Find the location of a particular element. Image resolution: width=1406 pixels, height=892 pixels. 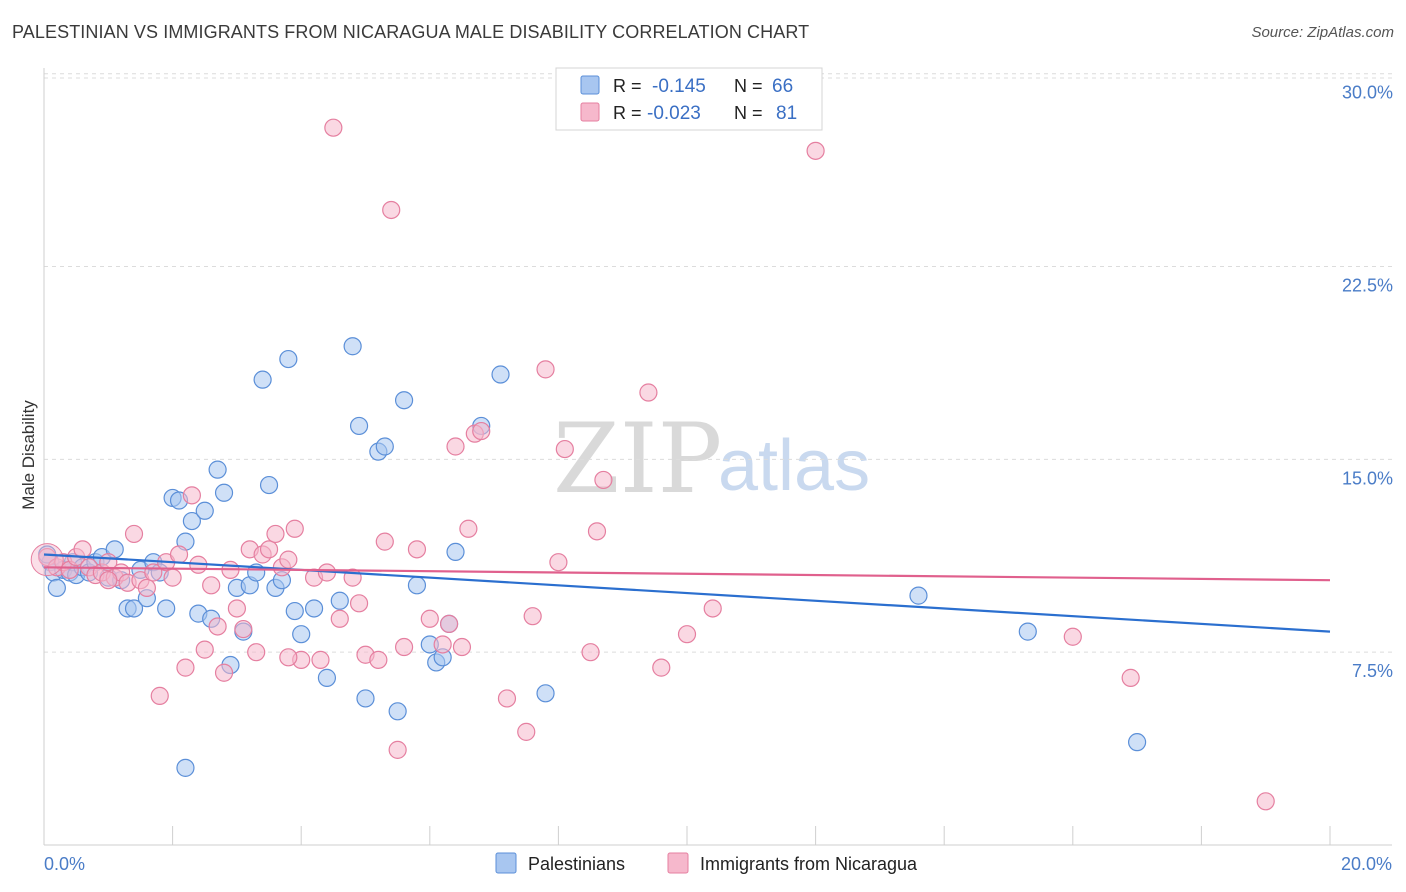

legend-n-label-1: N = is located at coordinates (748, 86).